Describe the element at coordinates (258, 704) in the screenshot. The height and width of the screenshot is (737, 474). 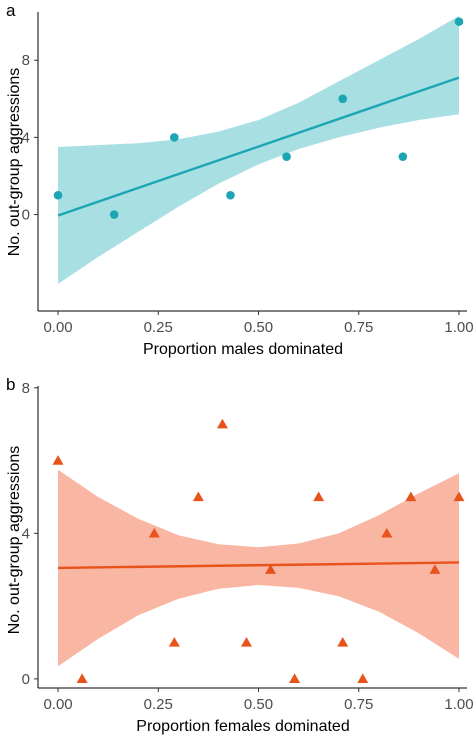
I see `panel-b-x-tick-label: 0.50` at that location.